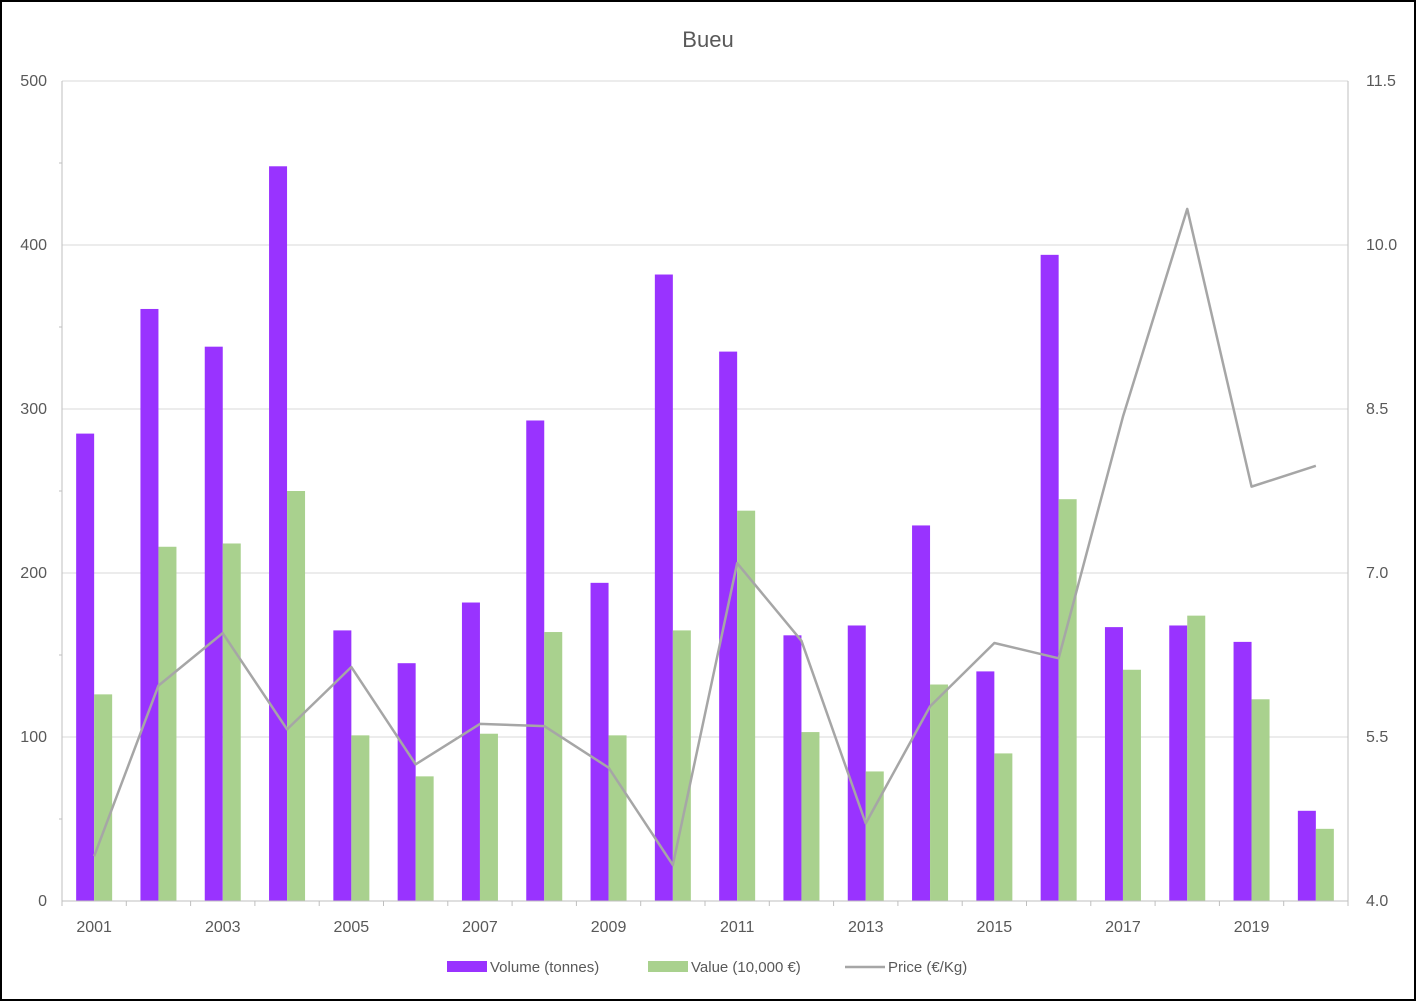 The height and width of the screenshot is (1001, 1416). I want to click on y-right-tick-label: 10.0, so click(1381, 245).